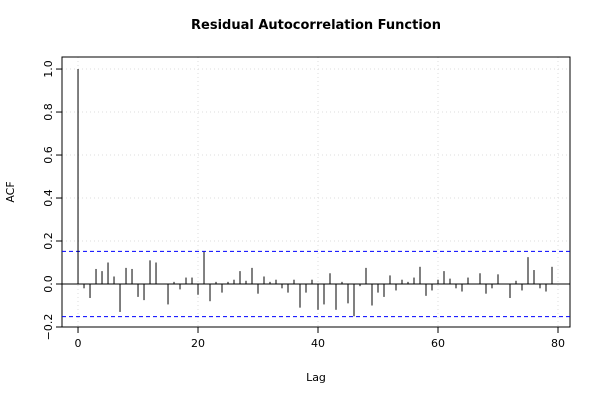 The image size is (600, 400). I want to click on x-tick-label: 20, so click(198, 343).